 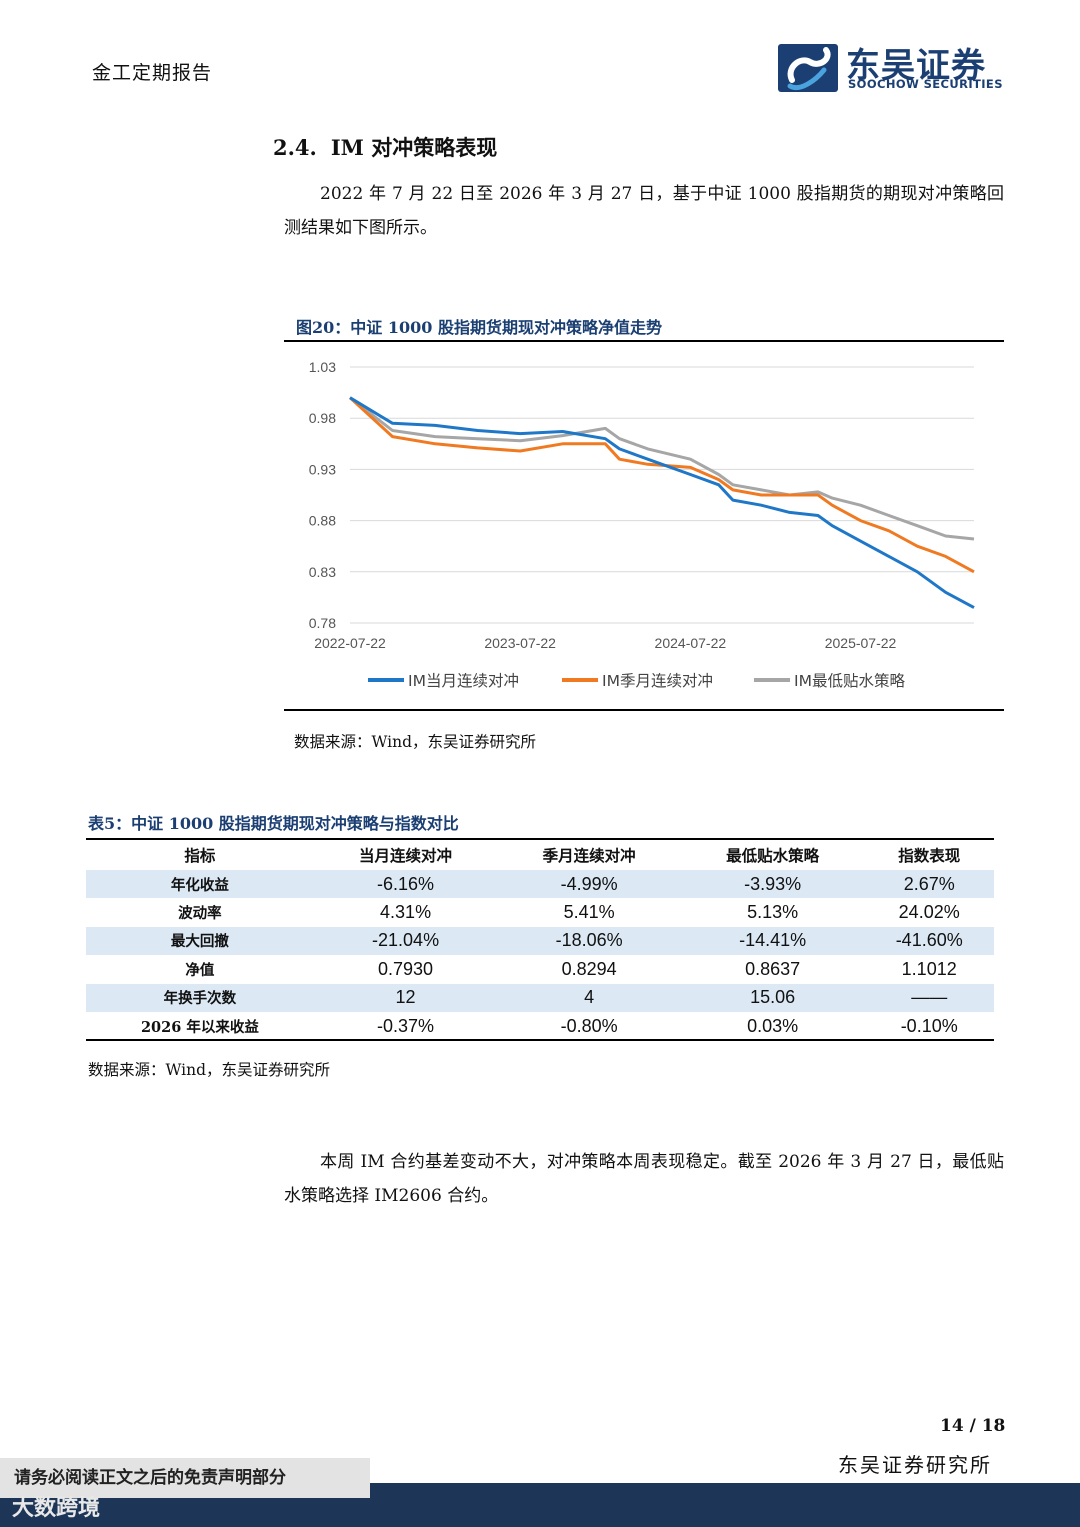 What do you see at coordinates (808, 68) in the screenshot?
I see `company-logo` at bounding box center [808, 68].